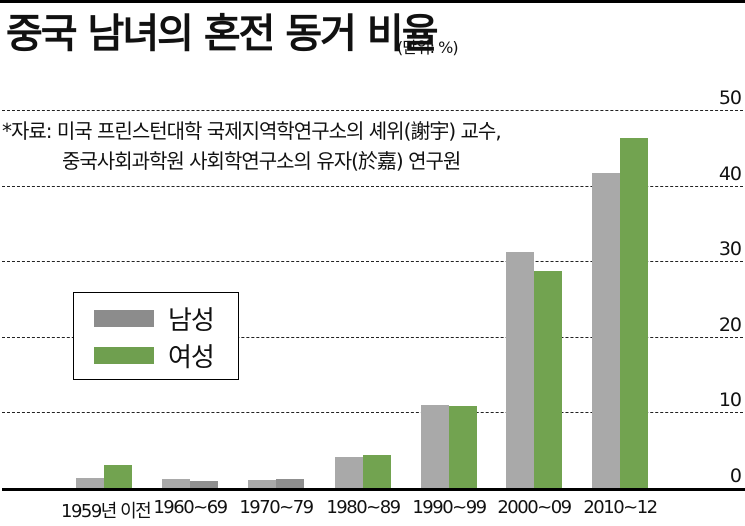  I want to click on legend: 남성 여성, so click(156, 336).